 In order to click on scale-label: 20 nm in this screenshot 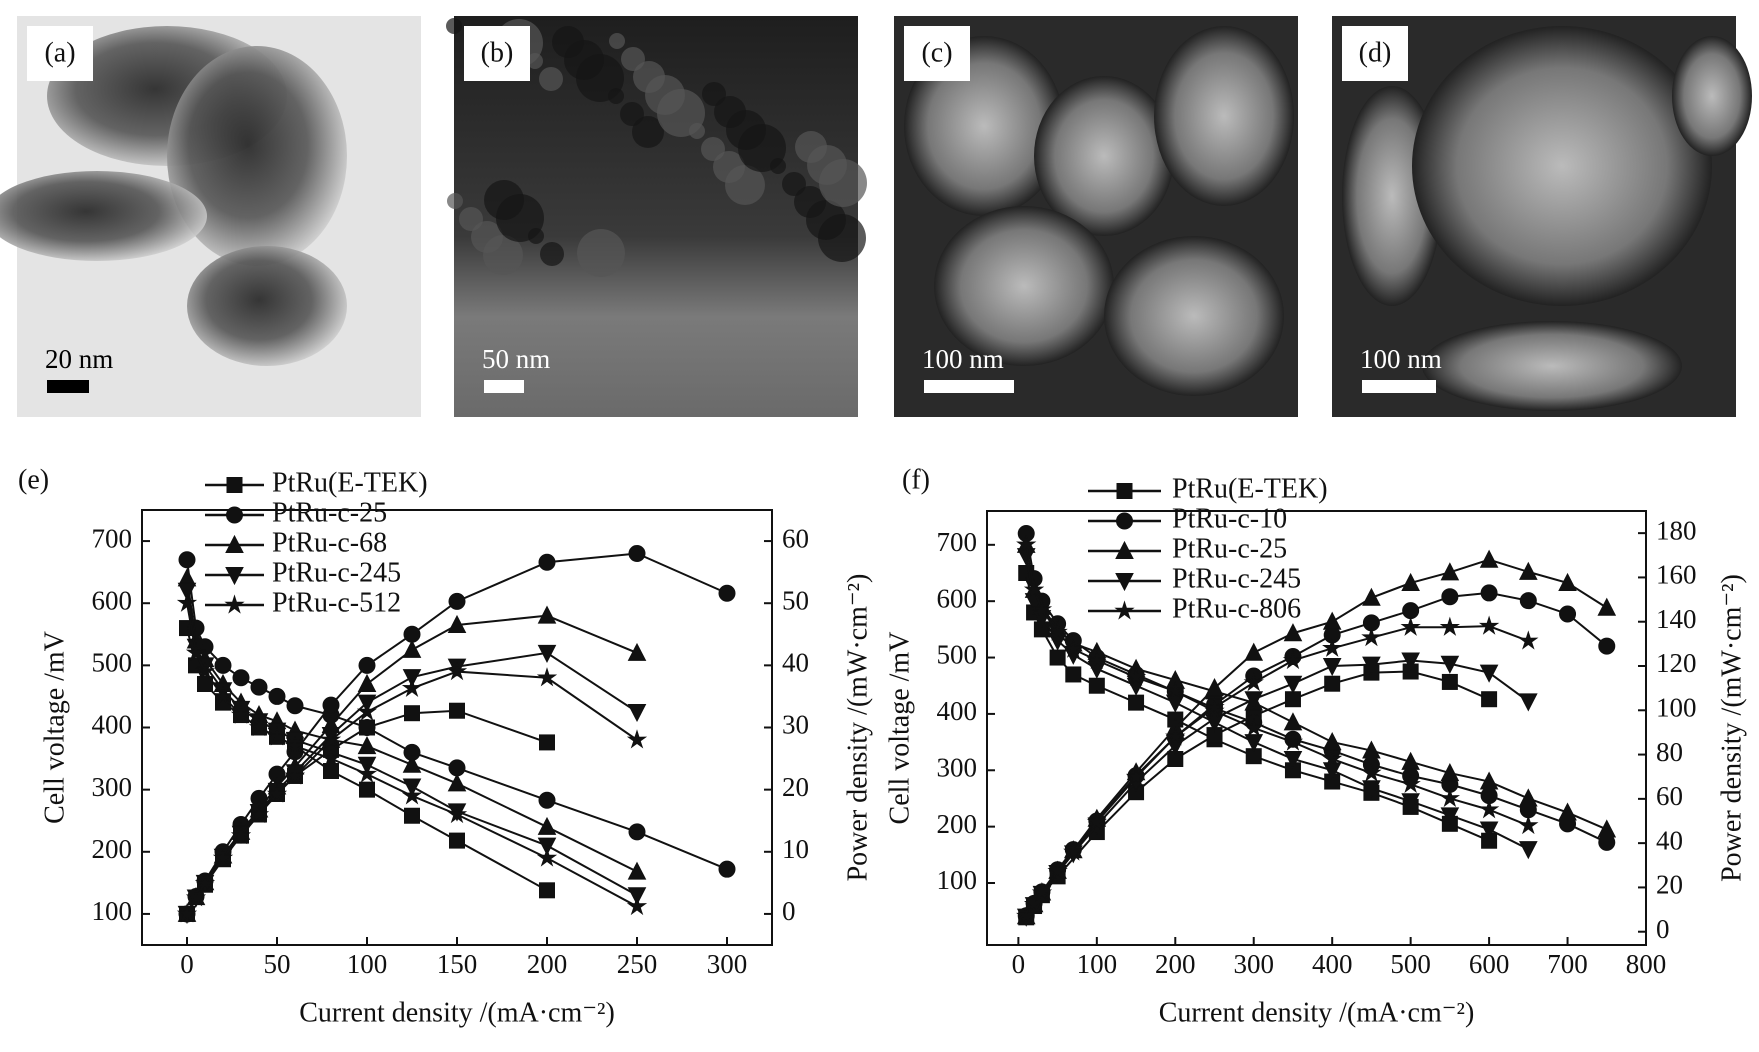, I will do `click(79, 359)`.